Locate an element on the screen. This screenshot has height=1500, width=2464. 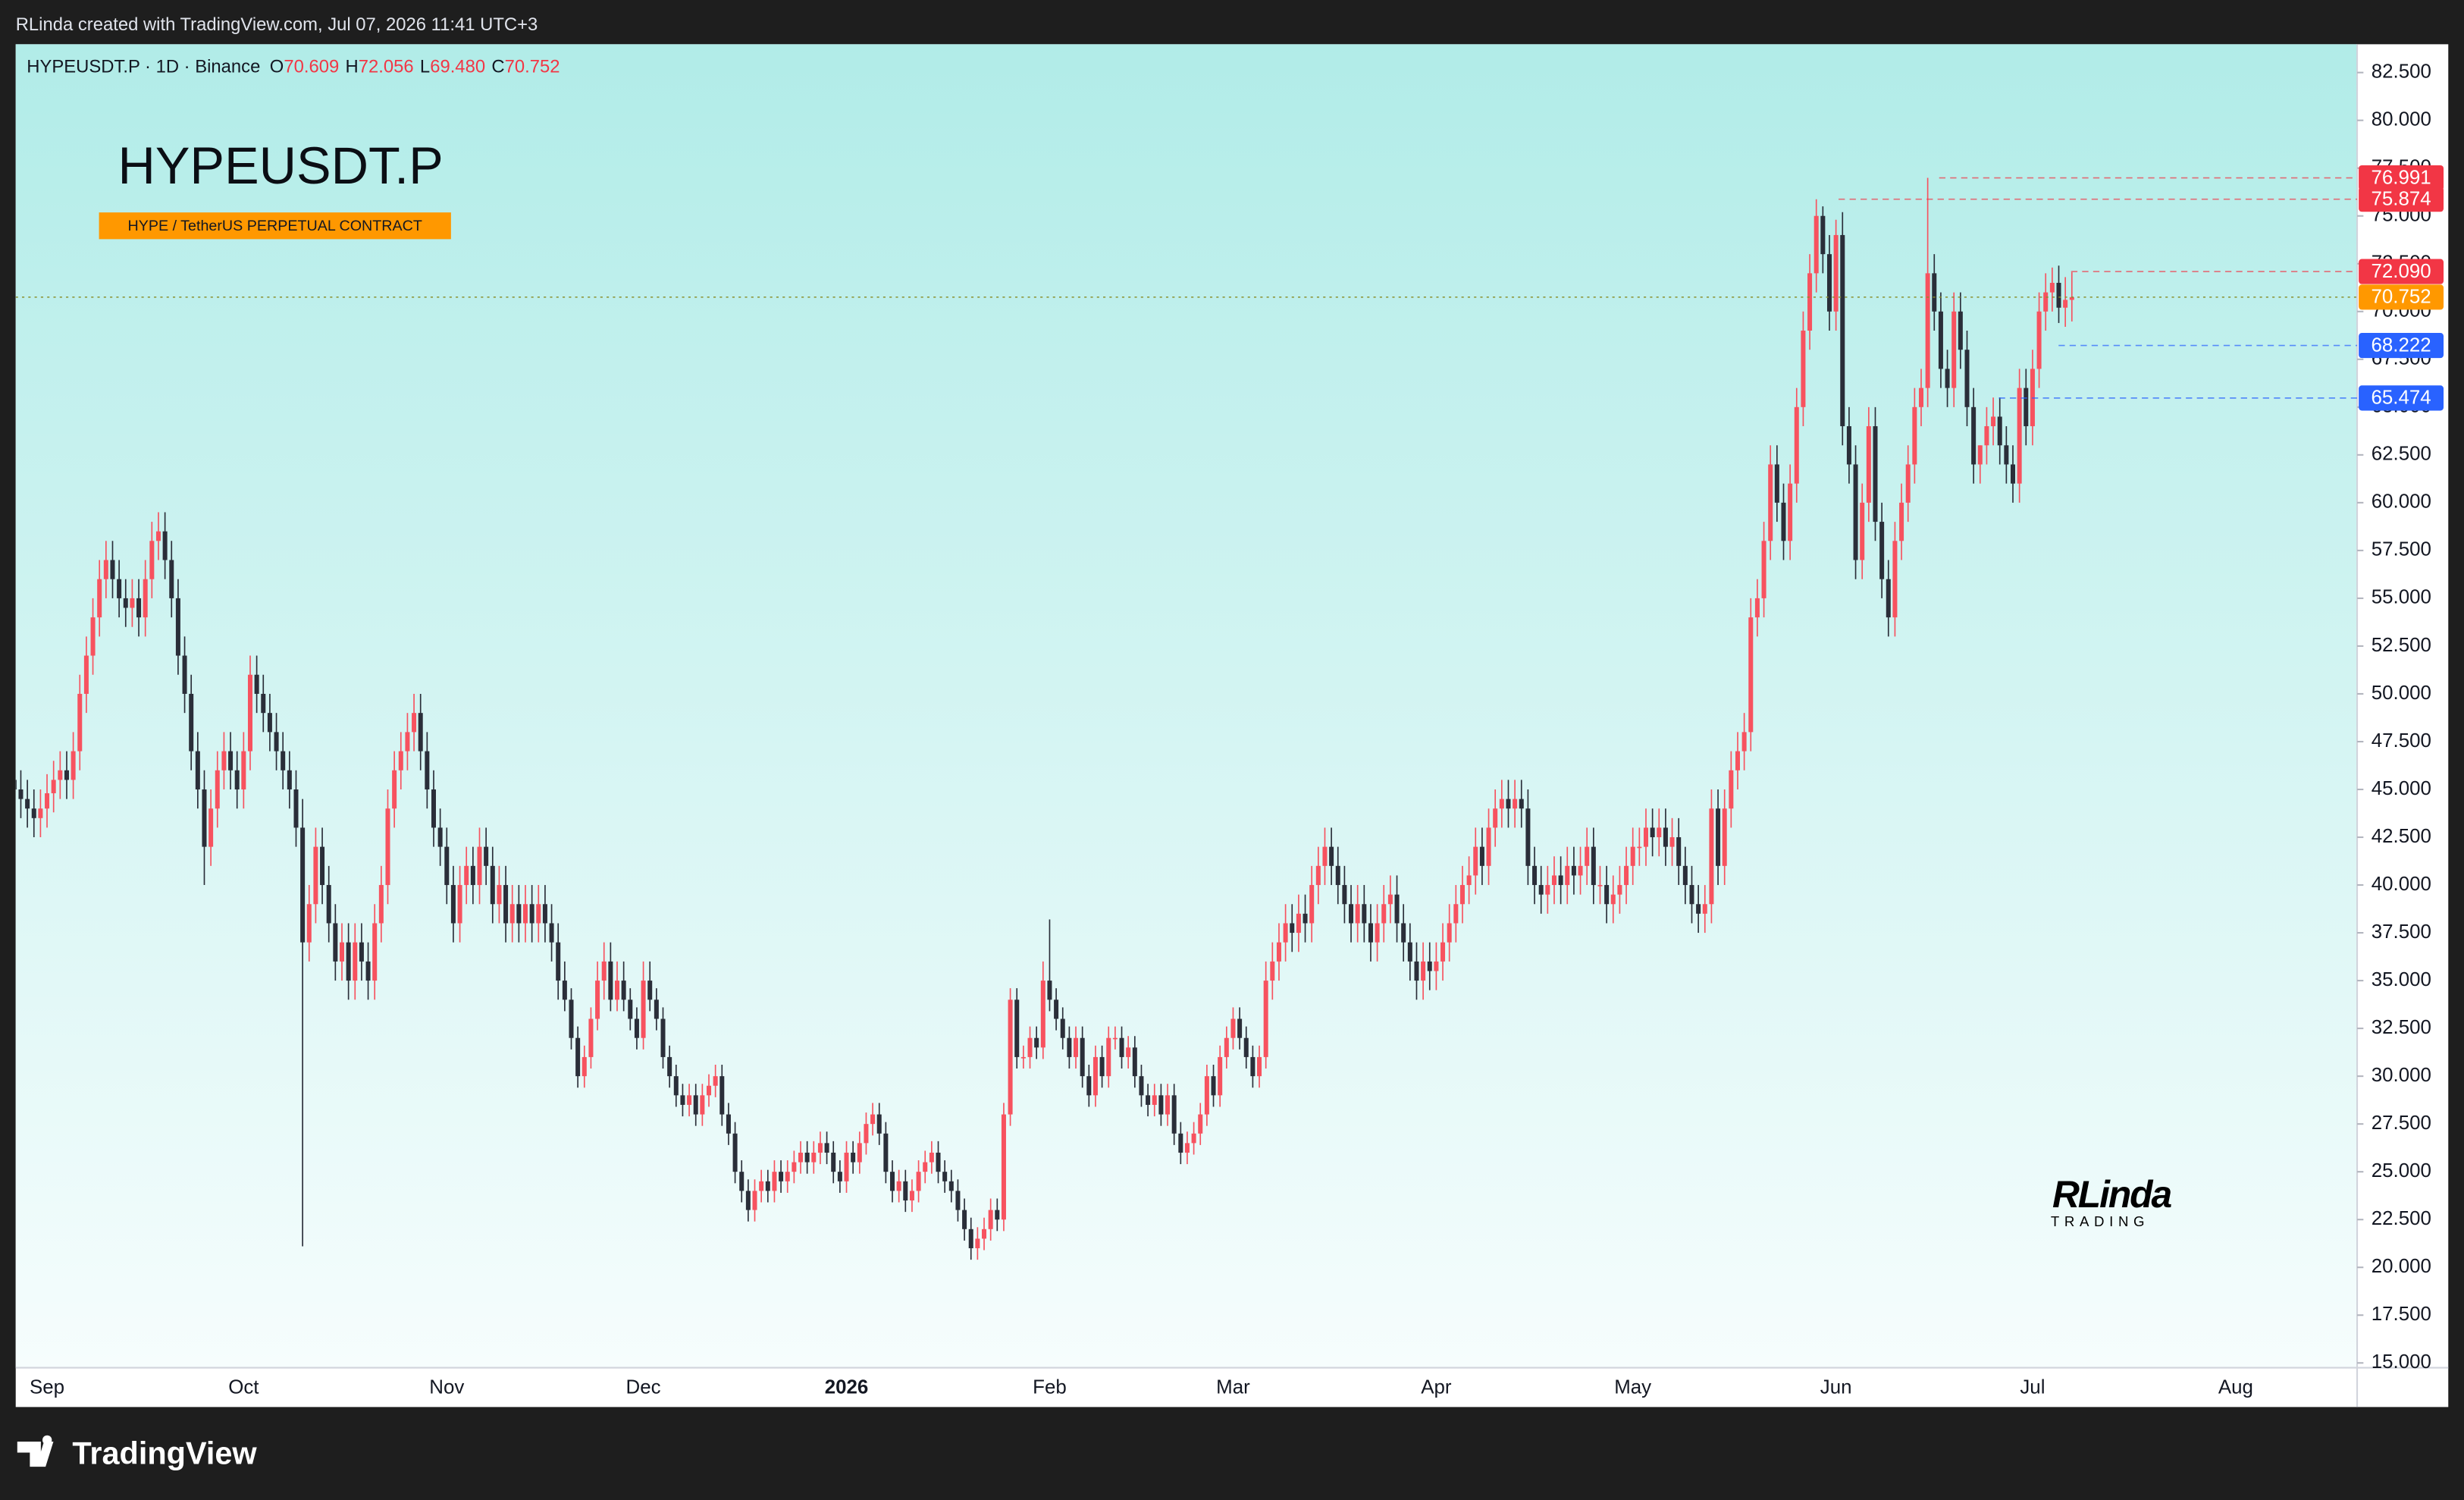
x-tick-label: Apr is located at coordinates (1437, 1387).